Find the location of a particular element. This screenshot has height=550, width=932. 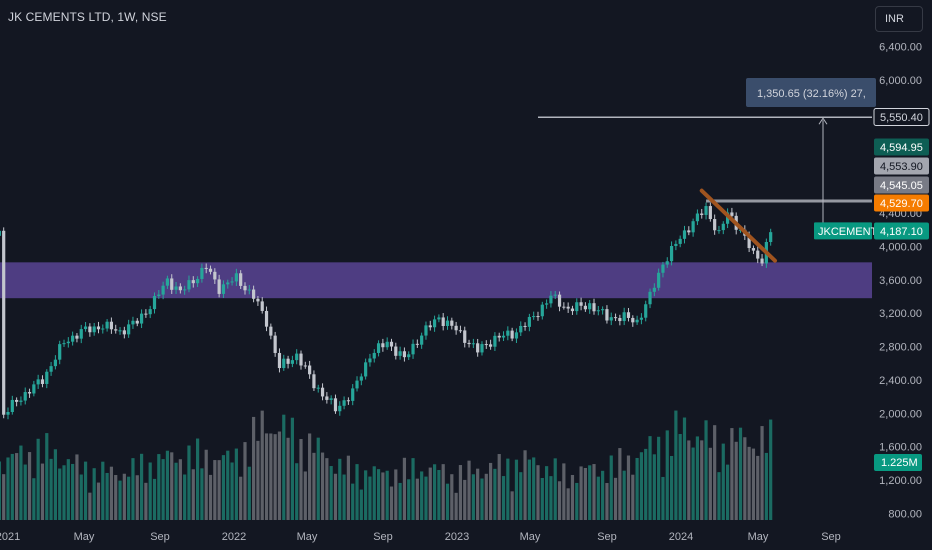

y-tick-label: 3,600.00 is located at coordinates (900, 281).